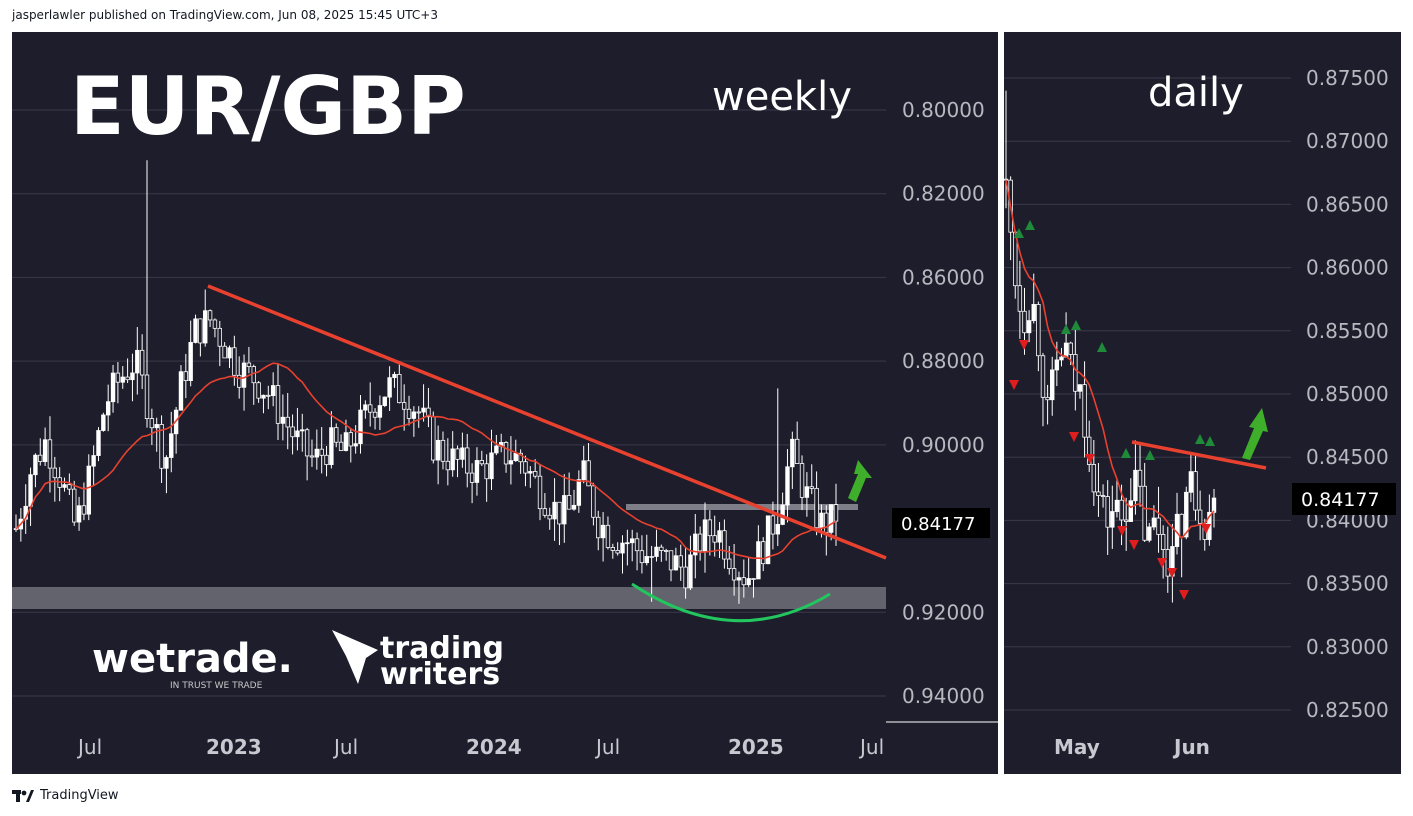 The width and height of the screenshot is (1413, 816). What do you see at coordinates (943, 445) in the screenshot?
I see `weekly-price-tick: 0.90000` at bounding box center [943, 445].